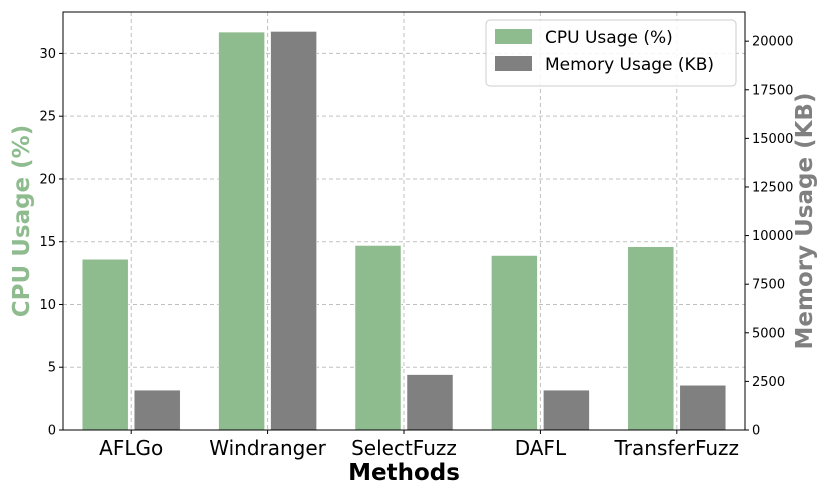 The height and width of the screenshot is (503, 830). I want to click on left-axis-tick-label: 0, so click(52, 431).